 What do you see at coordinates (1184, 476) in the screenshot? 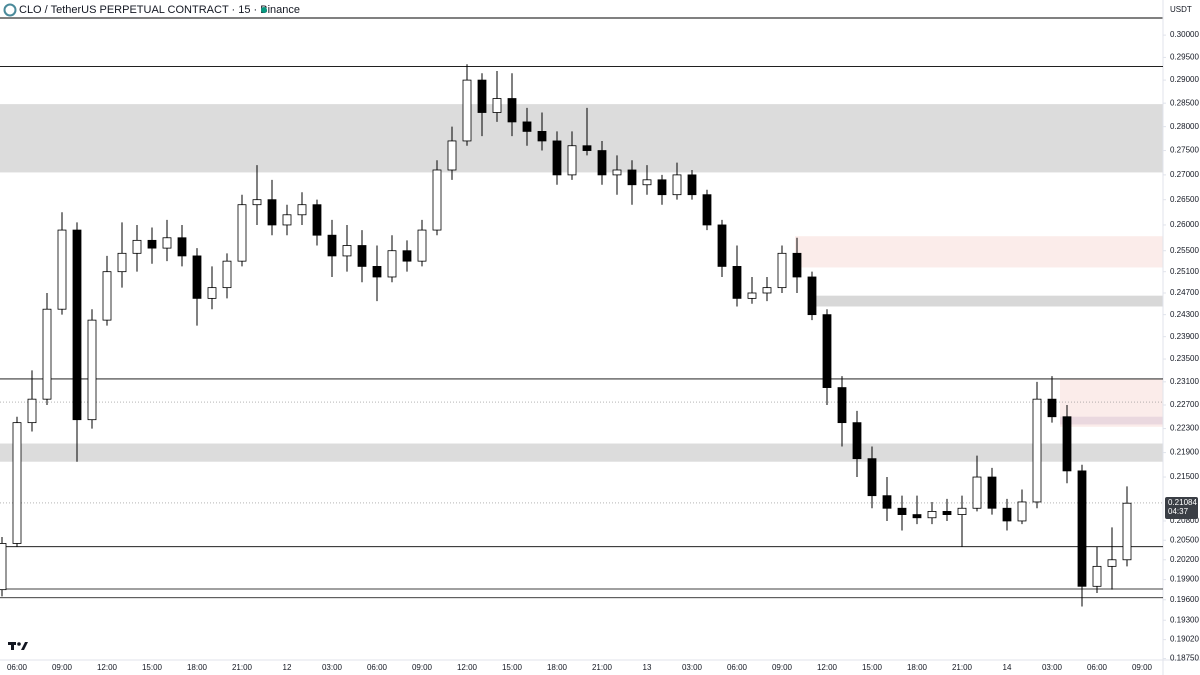
I see `y-tick-label: 0.21500` at bounding box center [1184, 476].